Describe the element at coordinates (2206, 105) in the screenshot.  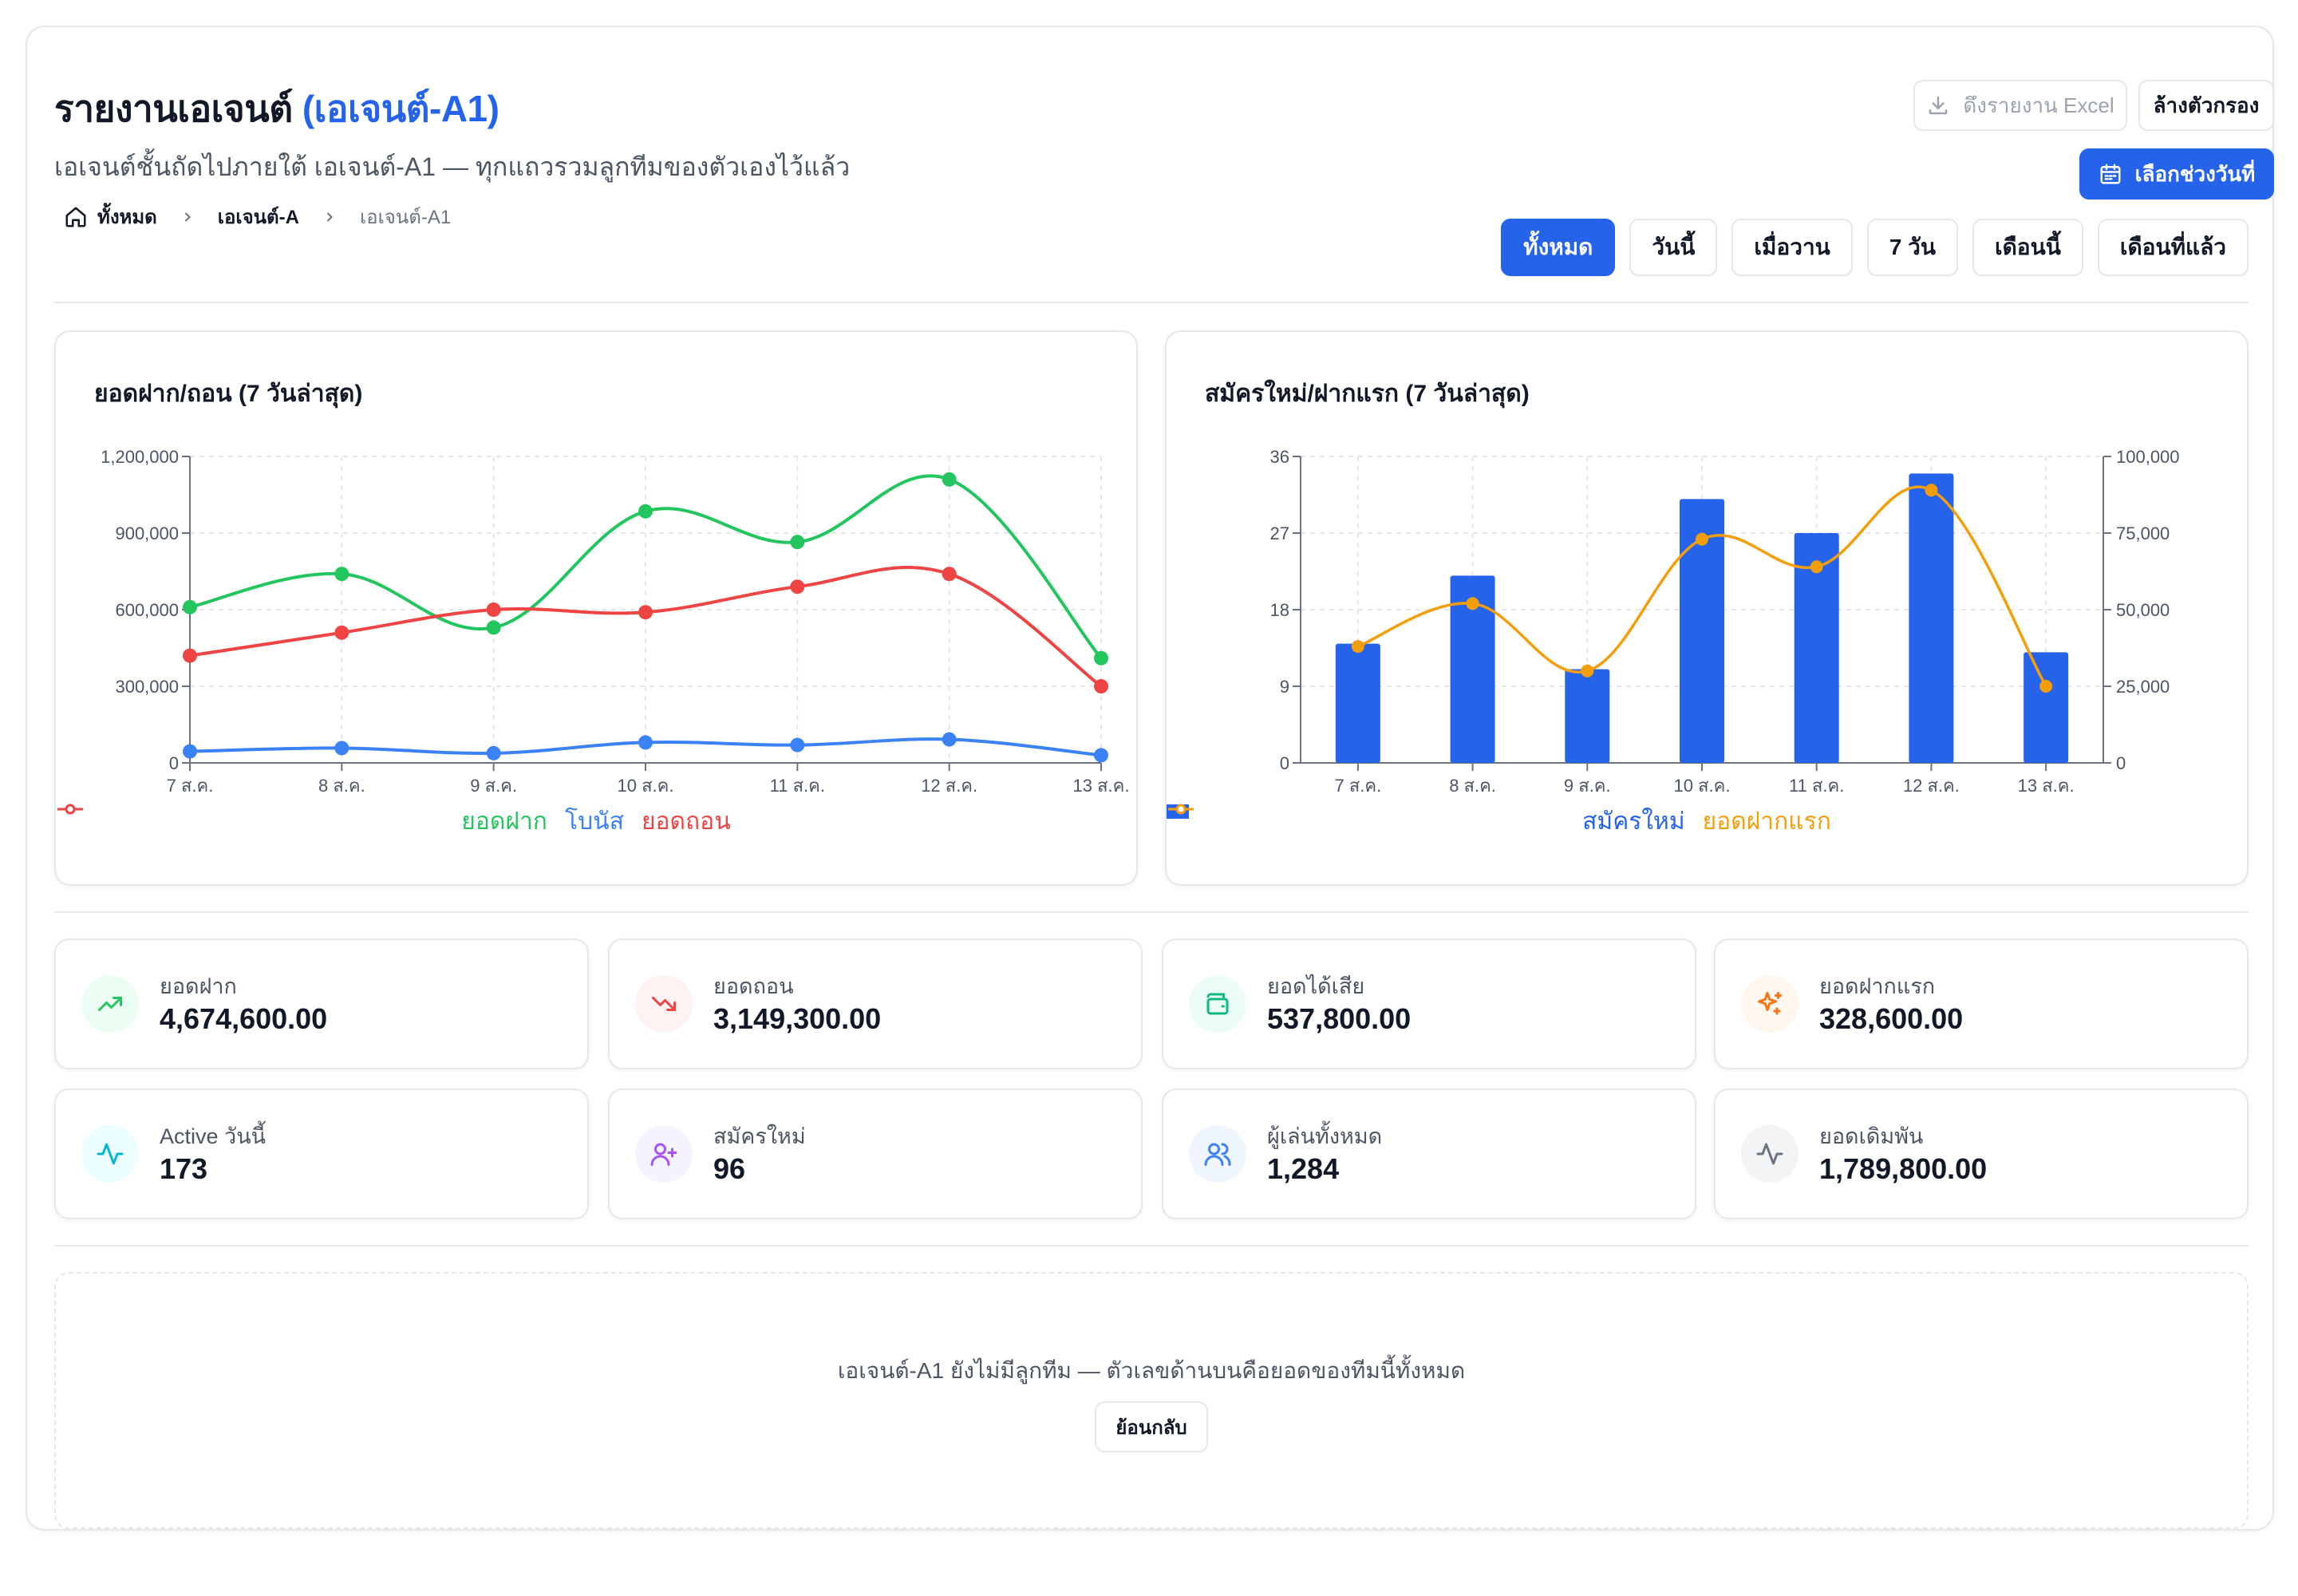
I see `clear-filter-button: ล้างตัวกรอง` at that location.